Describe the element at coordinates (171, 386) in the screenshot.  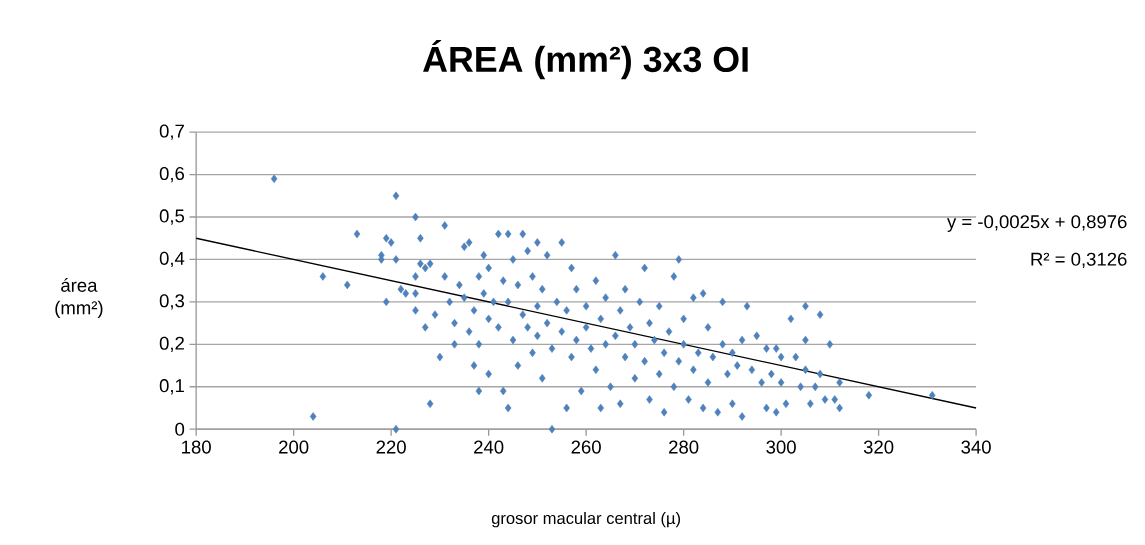
I see `y-tick-label: 0,1` at that location.